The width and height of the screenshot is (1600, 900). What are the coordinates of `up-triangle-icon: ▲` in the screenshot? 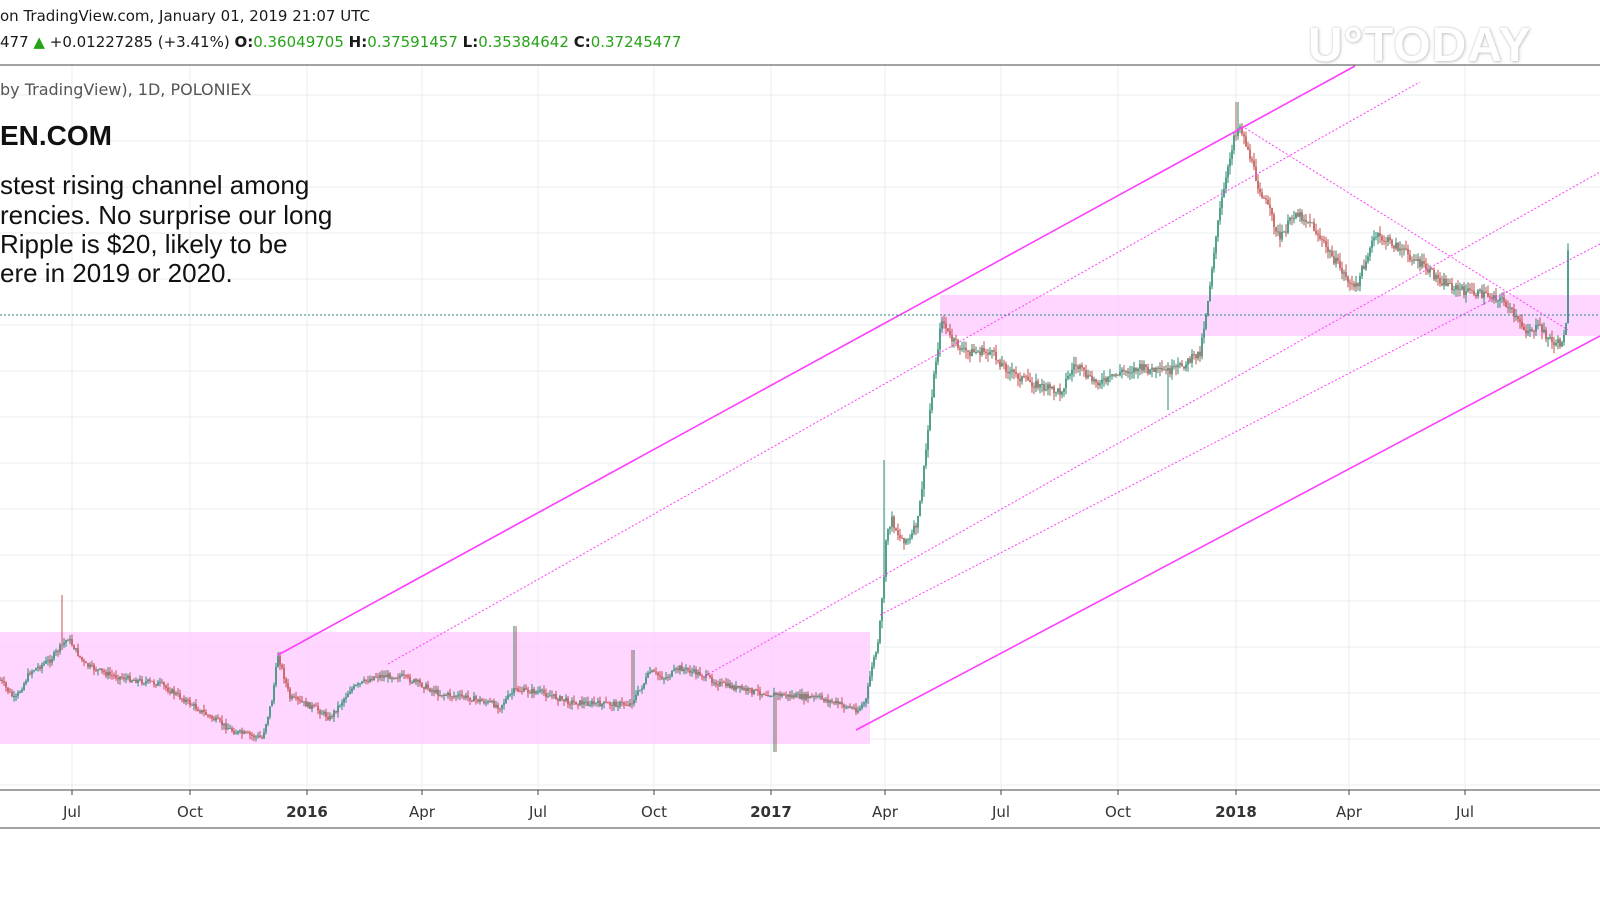 It's located at (39, 42).